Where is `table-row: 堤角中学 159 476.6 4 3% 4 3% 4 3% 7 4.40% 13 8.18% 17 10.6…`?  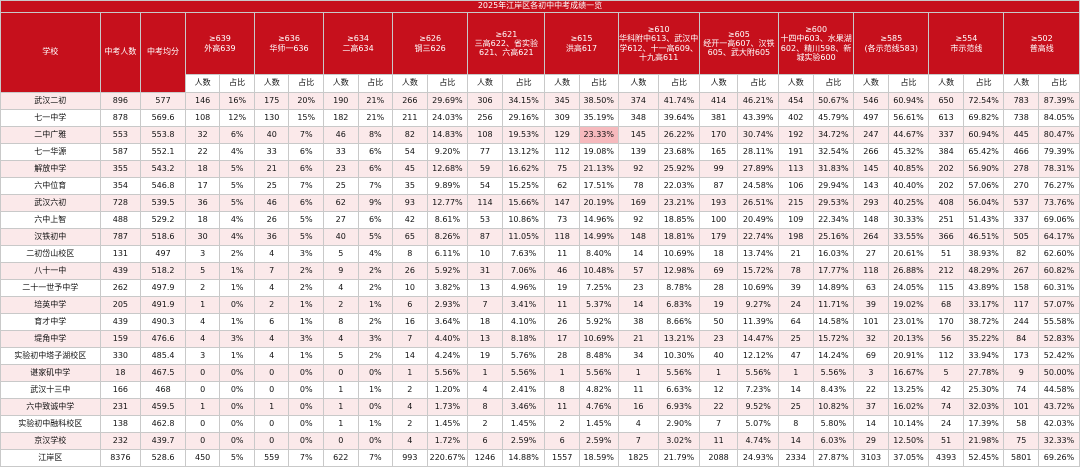 table-row: 堤角中学 159 476.6 4 3% 4 3% 4 3% 7 4.40% 13 8.18% 17 10.6… is located at coordinates (540, 339).